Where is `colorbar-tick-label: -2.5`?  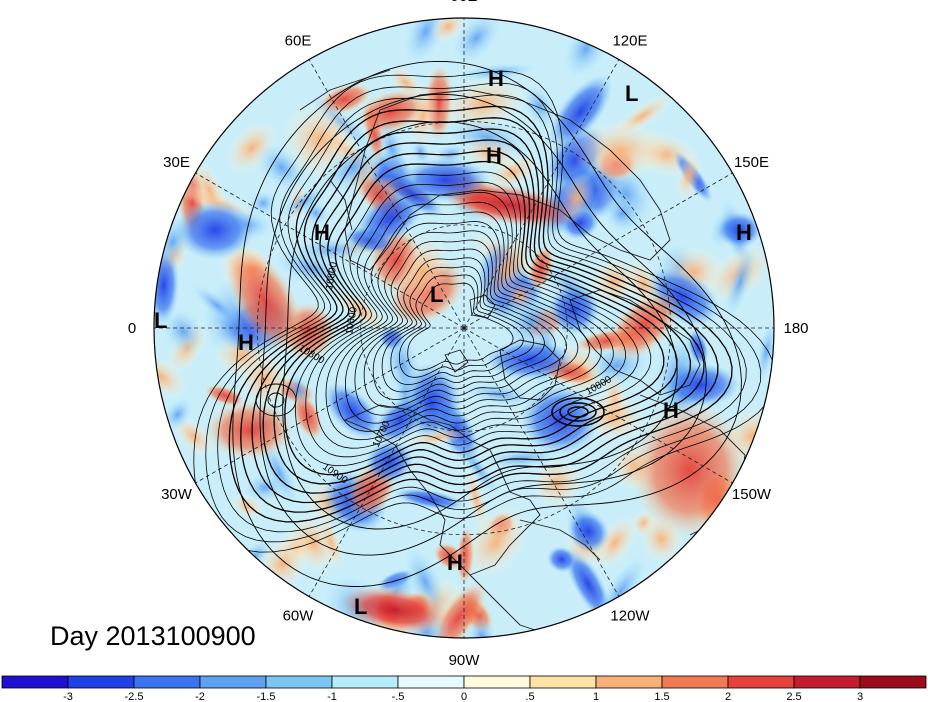
colorbar-tick-label: -2.5 is located at coordinates (134, 696).